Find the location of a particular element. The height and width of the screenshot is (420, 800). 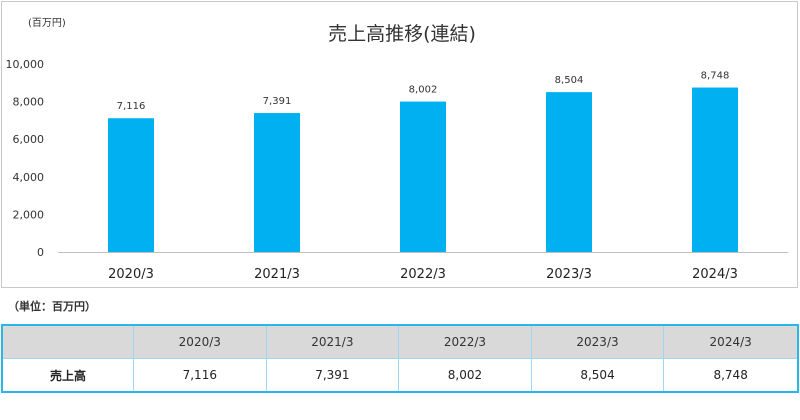

table-header-cell: 2023/3 is located at coordinates (597, 341).